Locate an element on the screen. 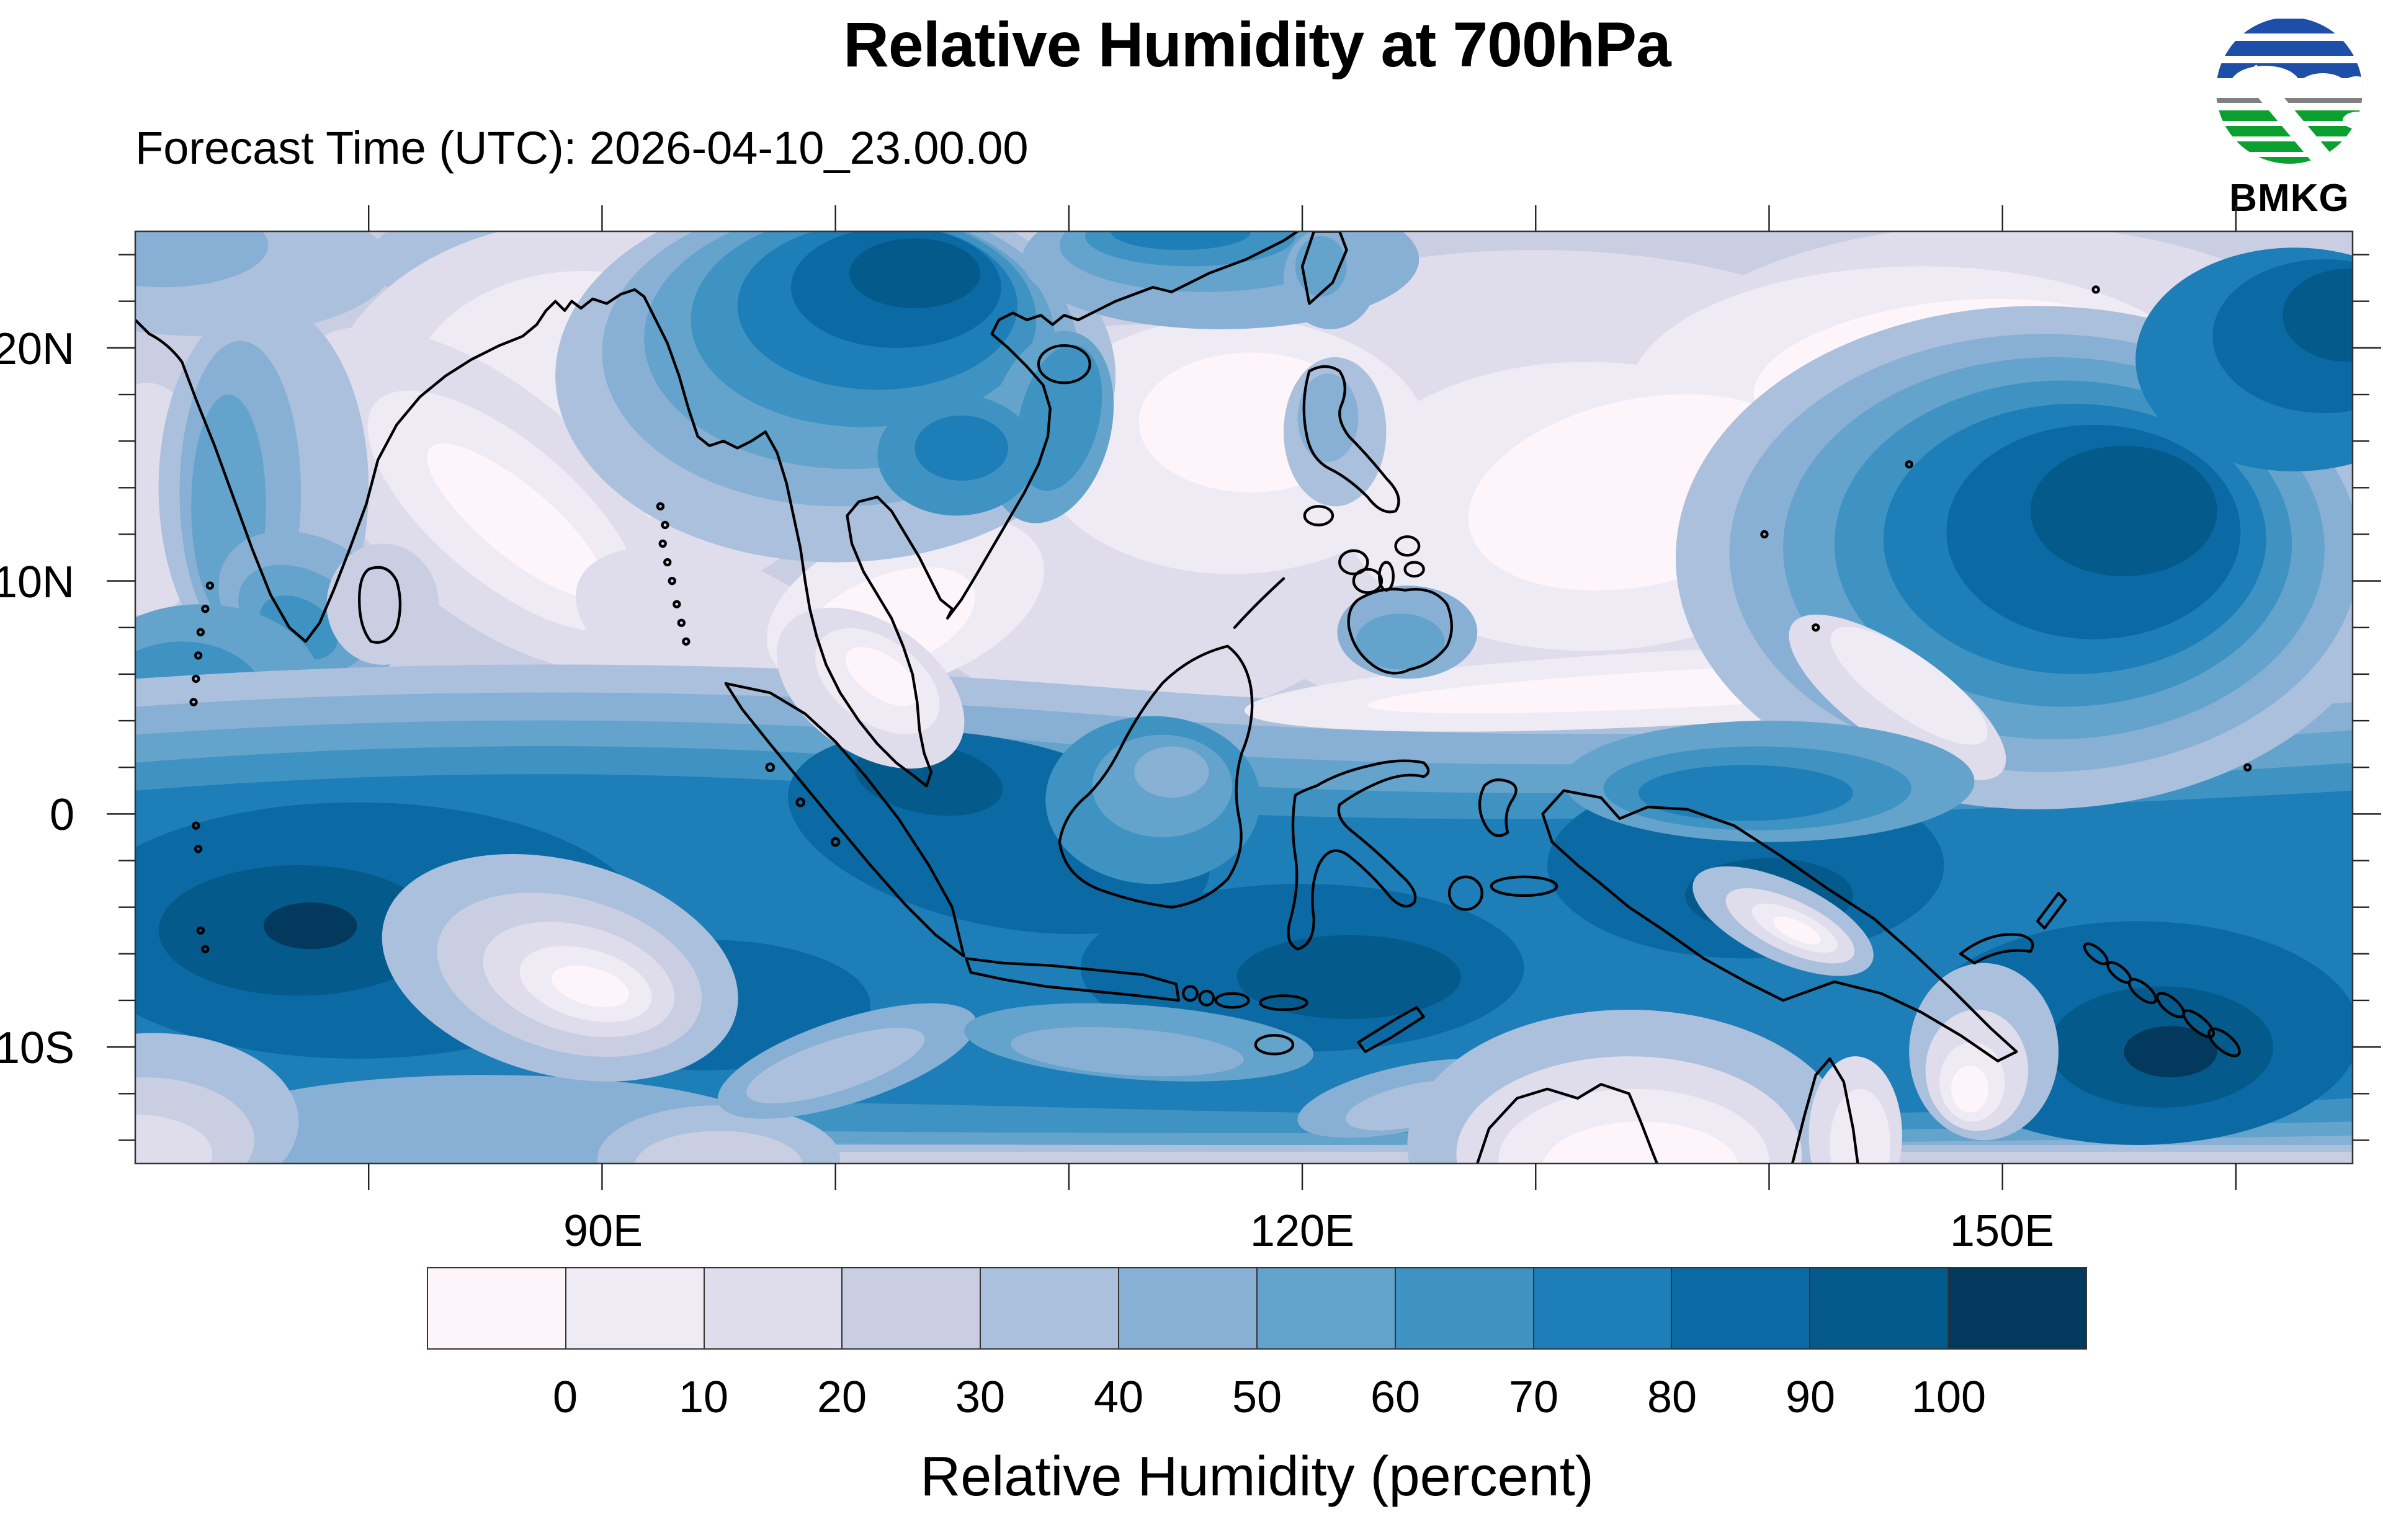 The height and width of the screenshot is (1540, 2383). colorbar-tick-10: 10 is located at coordinates (703, 1398).